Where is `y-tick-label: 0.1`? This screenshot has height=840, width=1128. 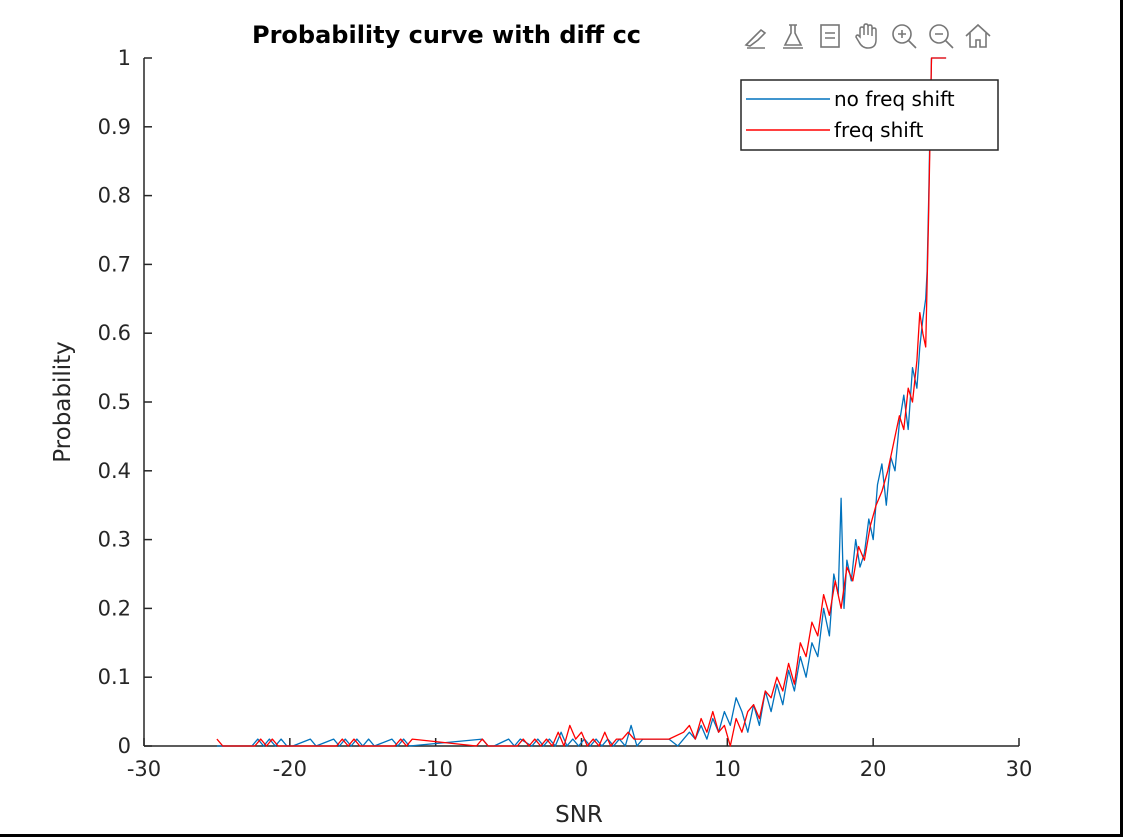
y-tick-label: 0.1 is located at coordinates (114, 677).